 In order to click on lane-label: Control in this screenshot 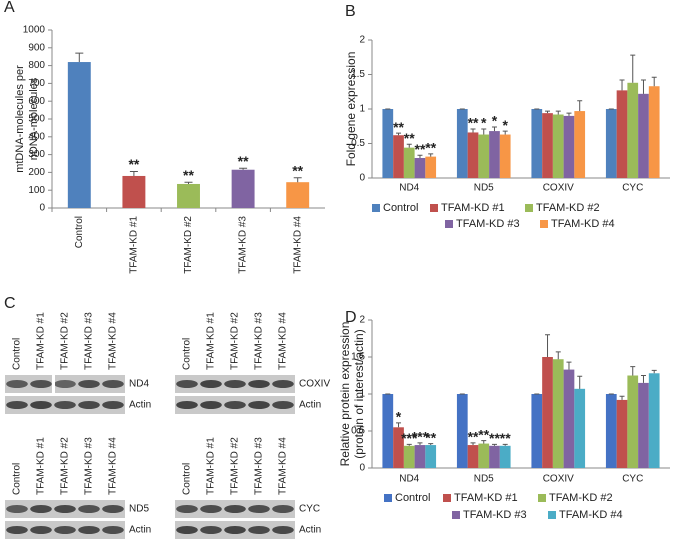, I will do `click(187, 354)`.